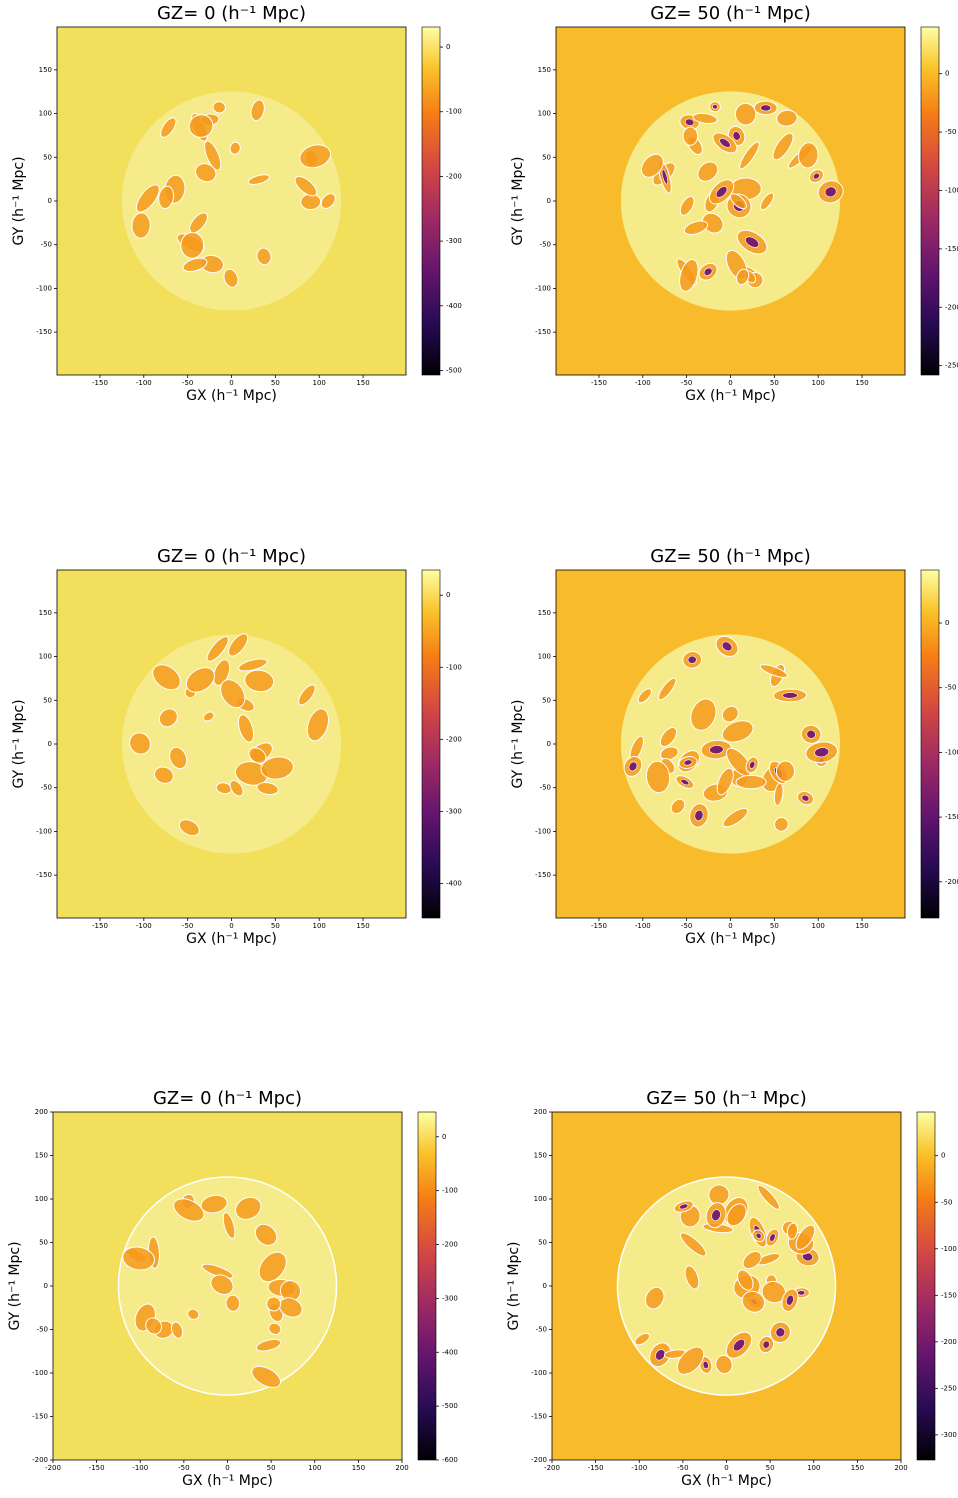 This screenshot has width=958, height=1498. I want to click on y-tick-label: -200, so click(40, 1460).